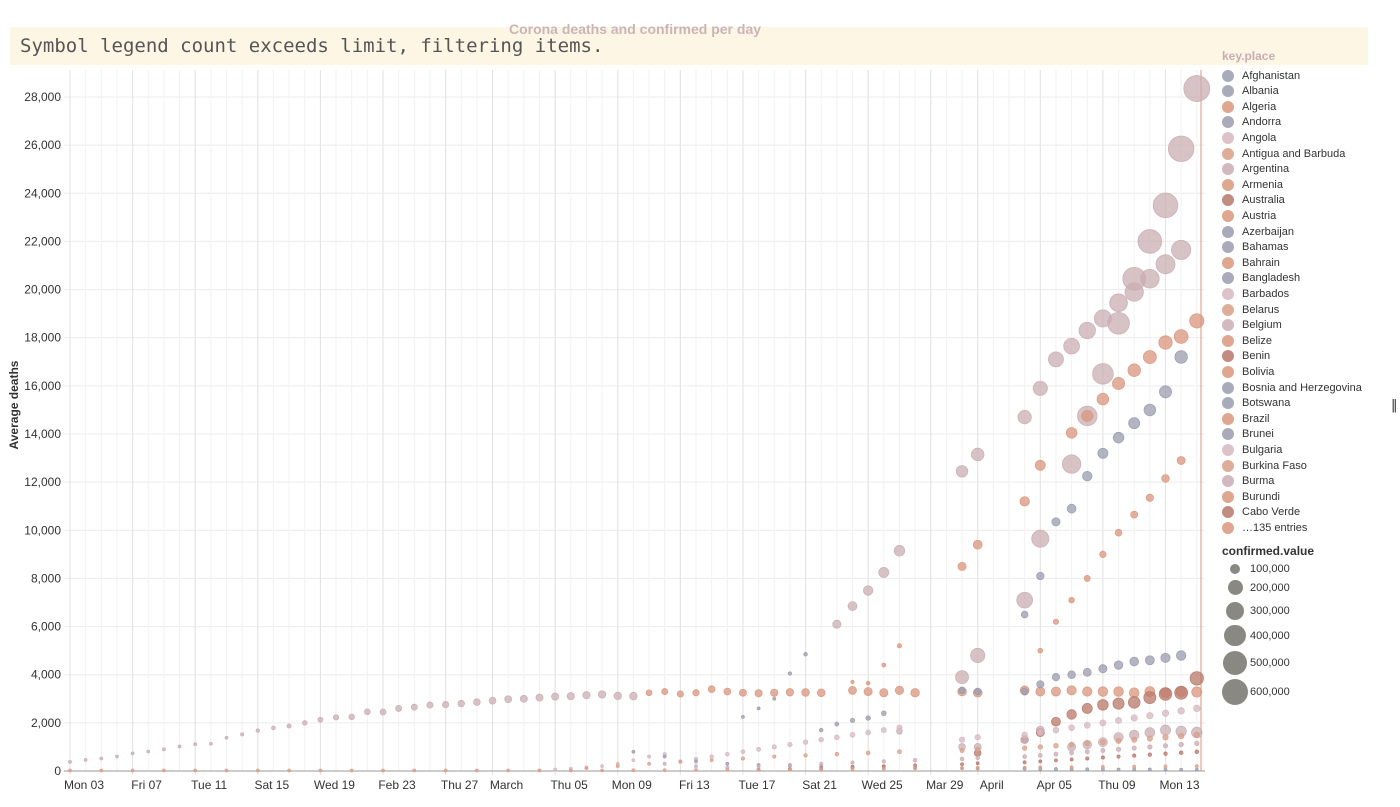  I want to click on resize-handle-icon: ‖, so click(1394, 405).